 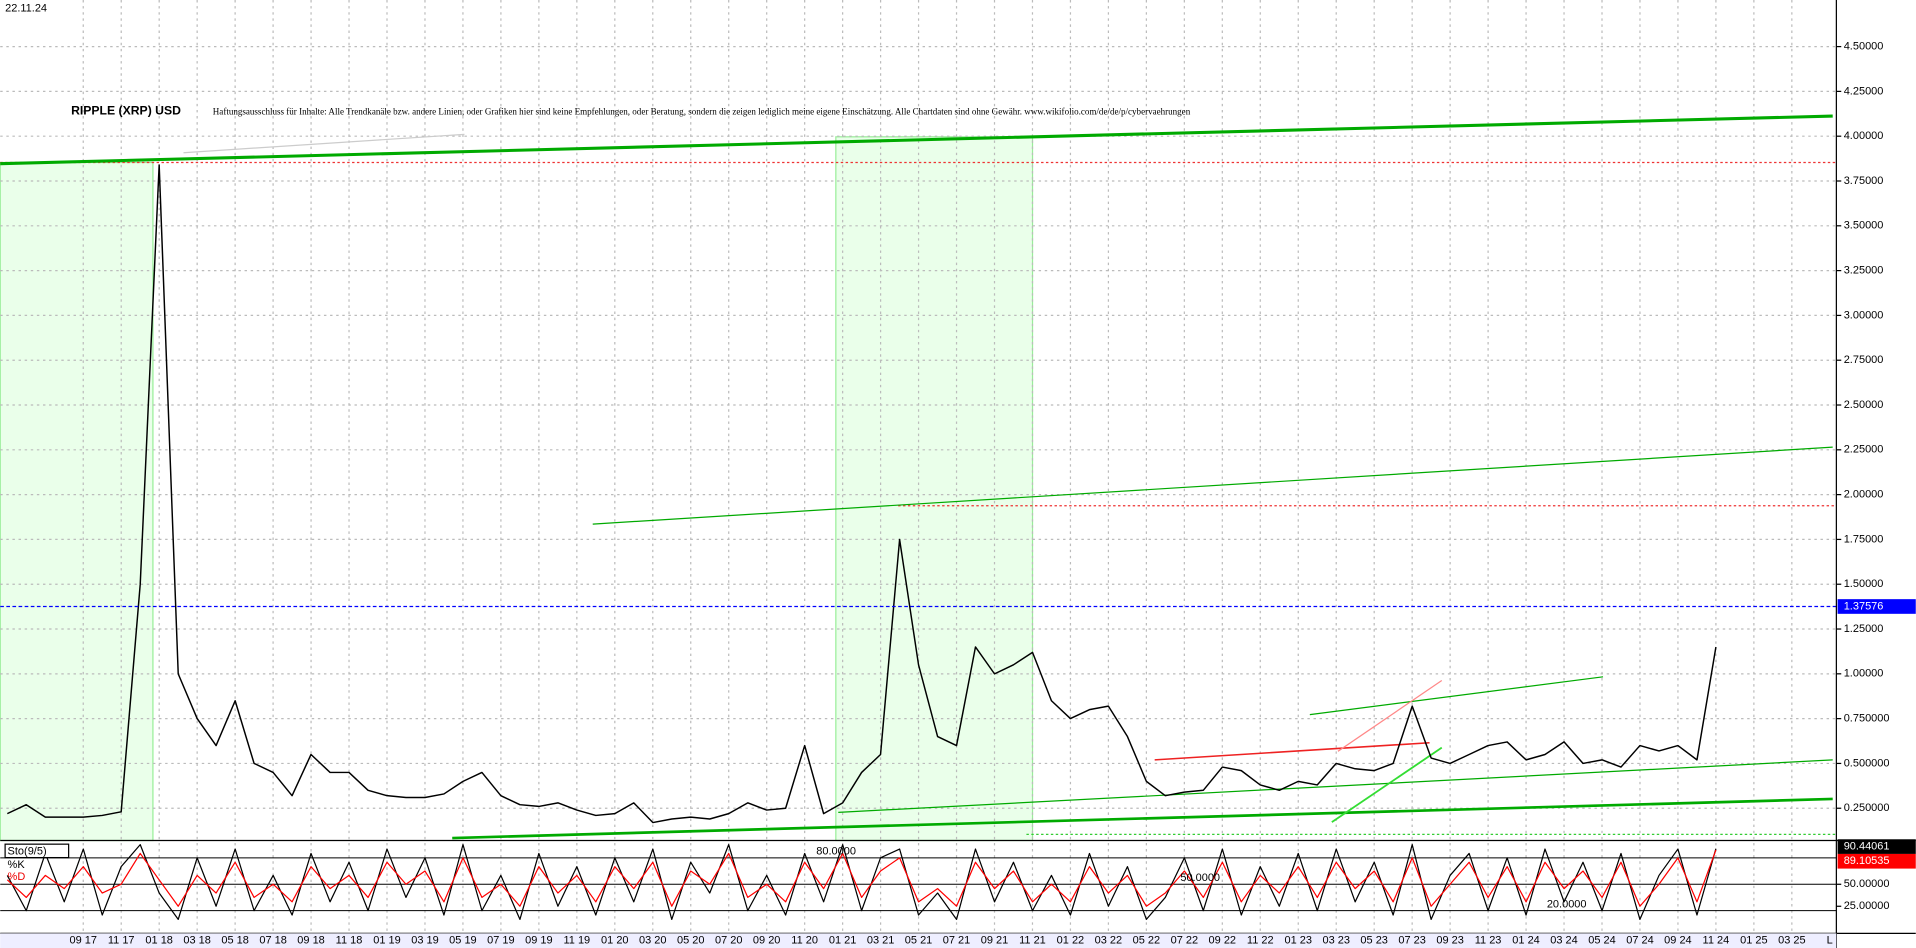 I want to click on y-tick-label: 0.500000, so click(x=1867, y=763).